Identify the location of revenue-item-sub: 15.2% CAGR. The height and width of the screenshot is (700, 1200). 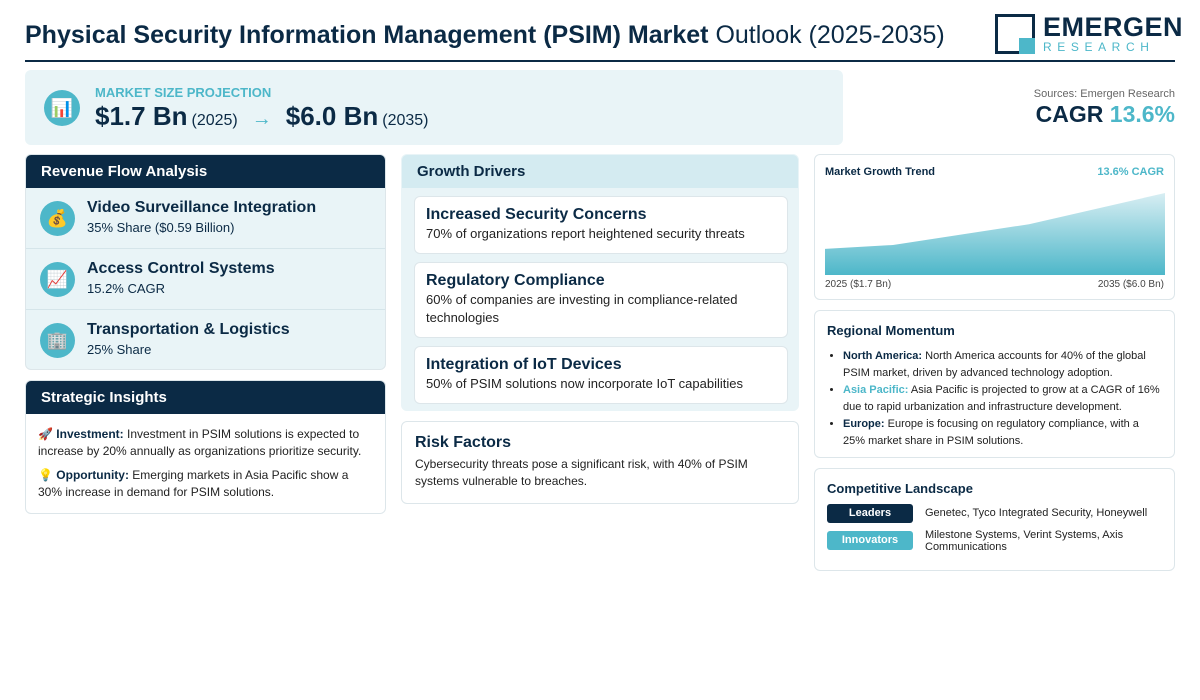
(126, 288).